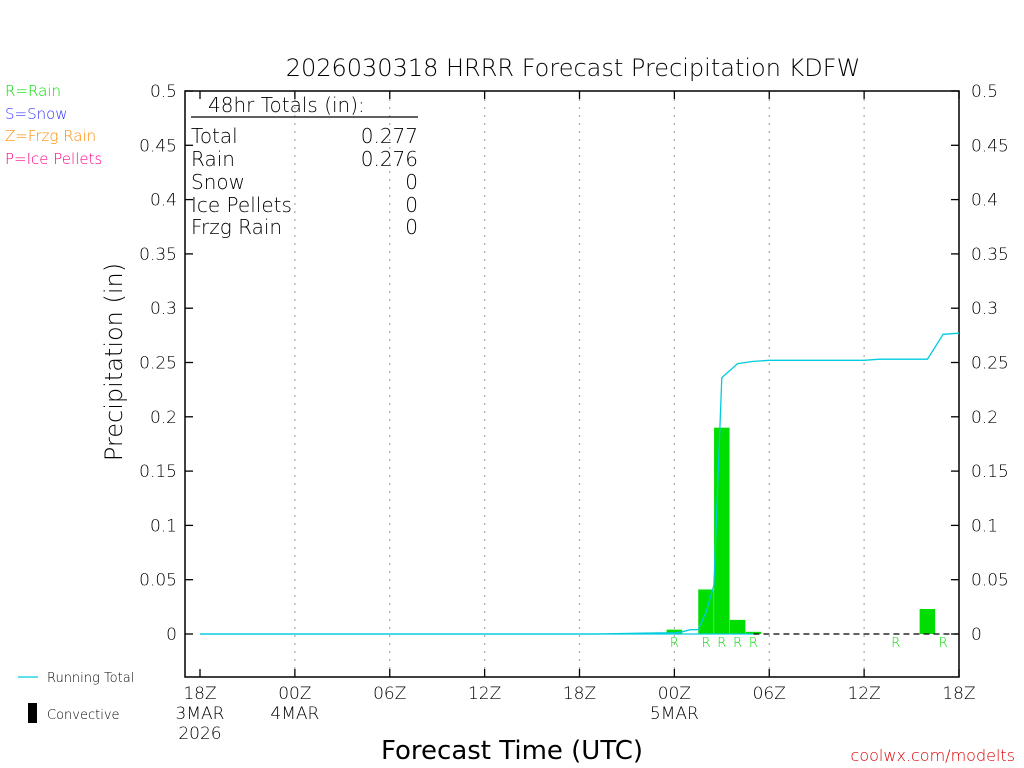 Image resolution: width=1024 pixels, height=768 pixels. Describe the element at coordinates (76, 697) in the screenshot. I see `series-legend: Running Total Convective` at that location.